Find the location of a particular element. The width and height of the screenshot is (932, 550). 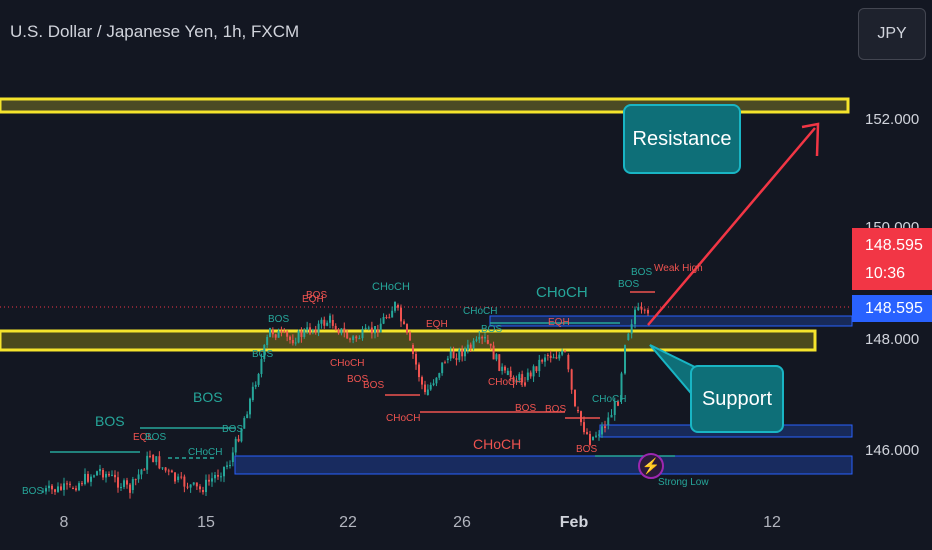

bar-countdown: 10:36 is located at coordinates (885, 273).